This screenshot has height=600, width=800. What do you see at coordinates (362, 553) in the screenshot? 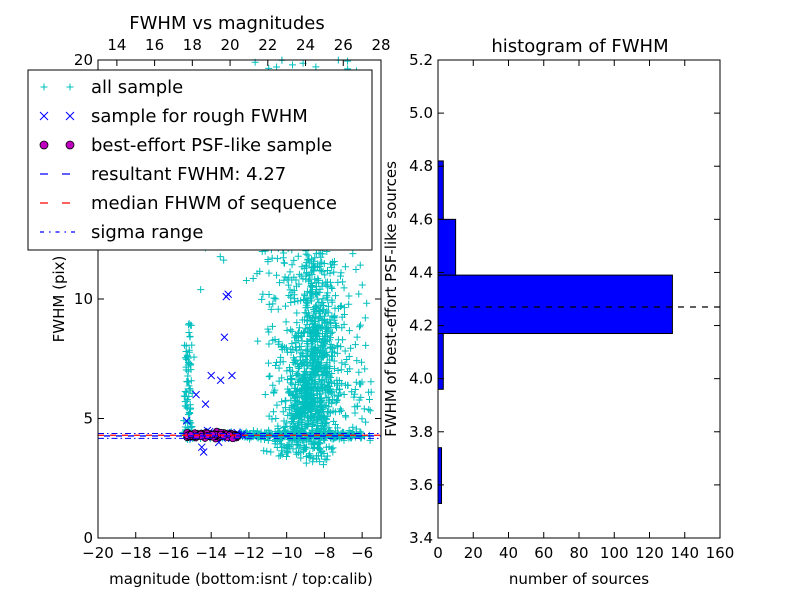
I see `scatter-x-tick-label: −6` at bounding box center [362, 553].